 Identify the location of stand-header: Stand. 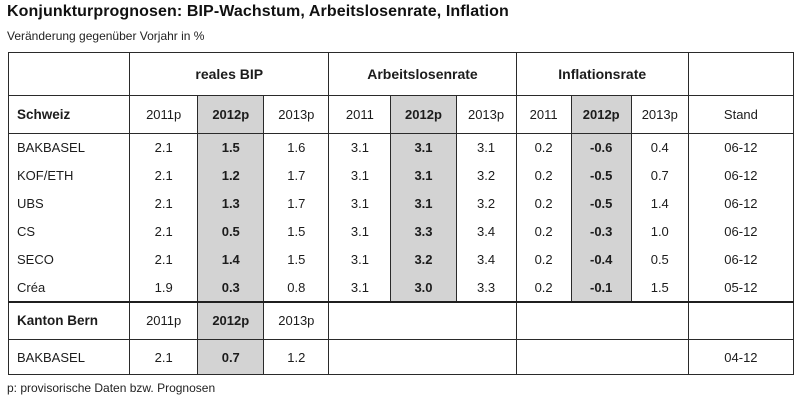
(741, 114).